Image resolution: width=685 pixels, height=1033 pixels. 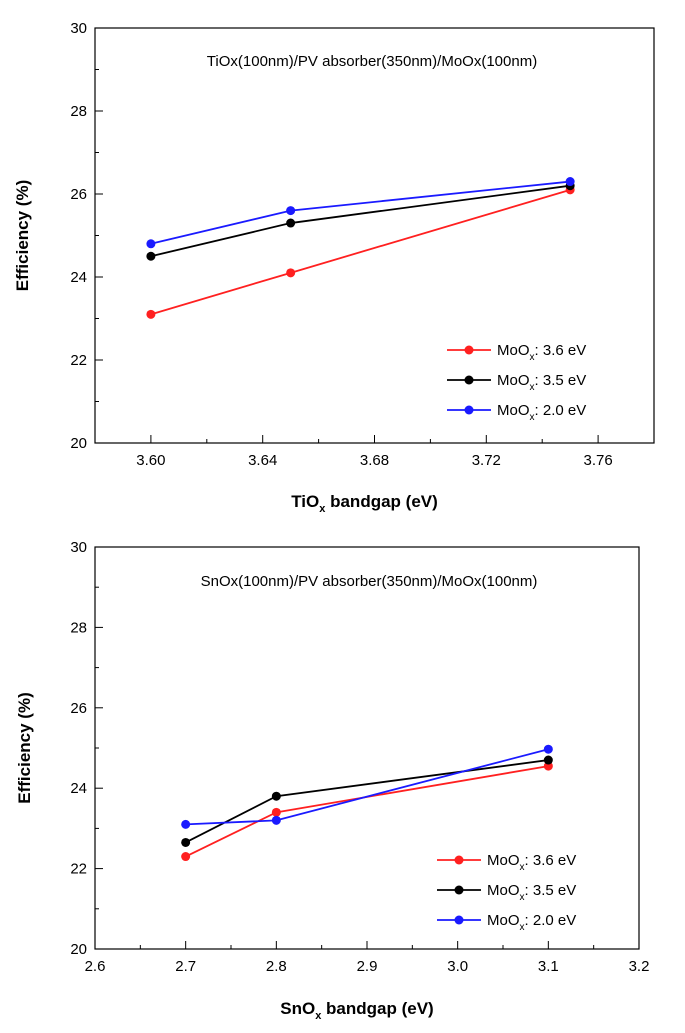 What do you see at coordinates (374, 460) in the screenshot?
I see `x-tick-label: 3.68` at bounding box center [374, 460].